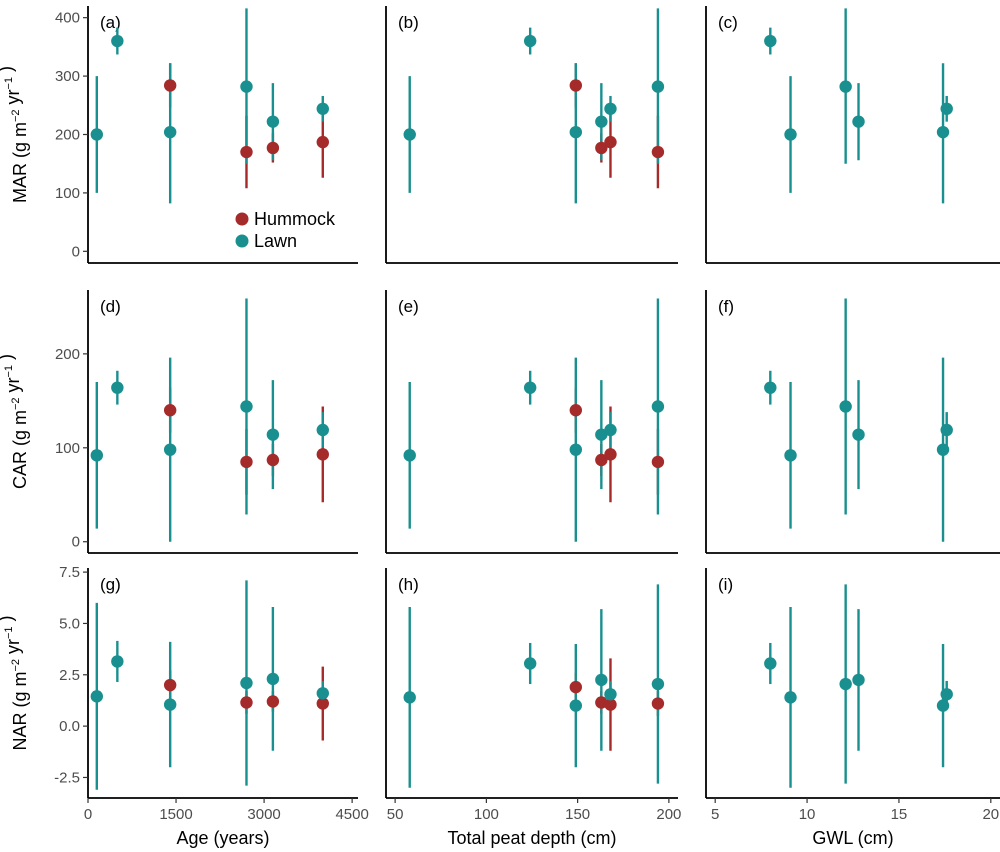  I want to click on x-tick-label: 100, so click(486, 814).